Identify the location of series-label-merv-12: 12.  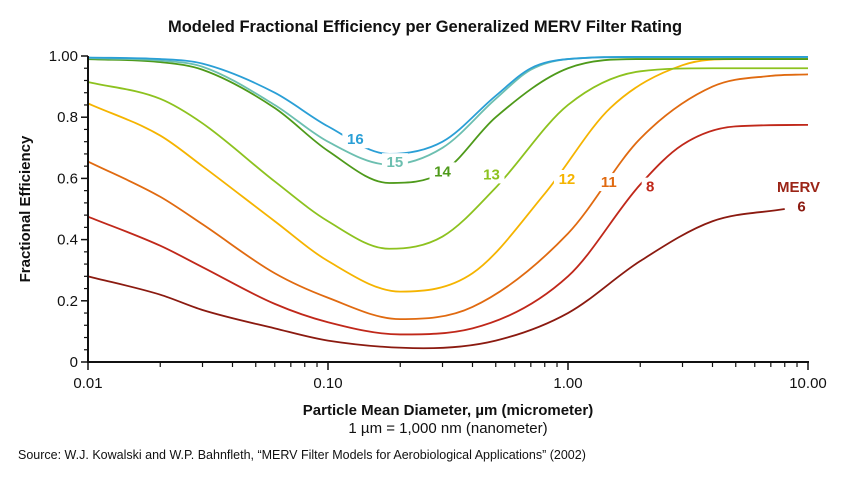
(567, 179).